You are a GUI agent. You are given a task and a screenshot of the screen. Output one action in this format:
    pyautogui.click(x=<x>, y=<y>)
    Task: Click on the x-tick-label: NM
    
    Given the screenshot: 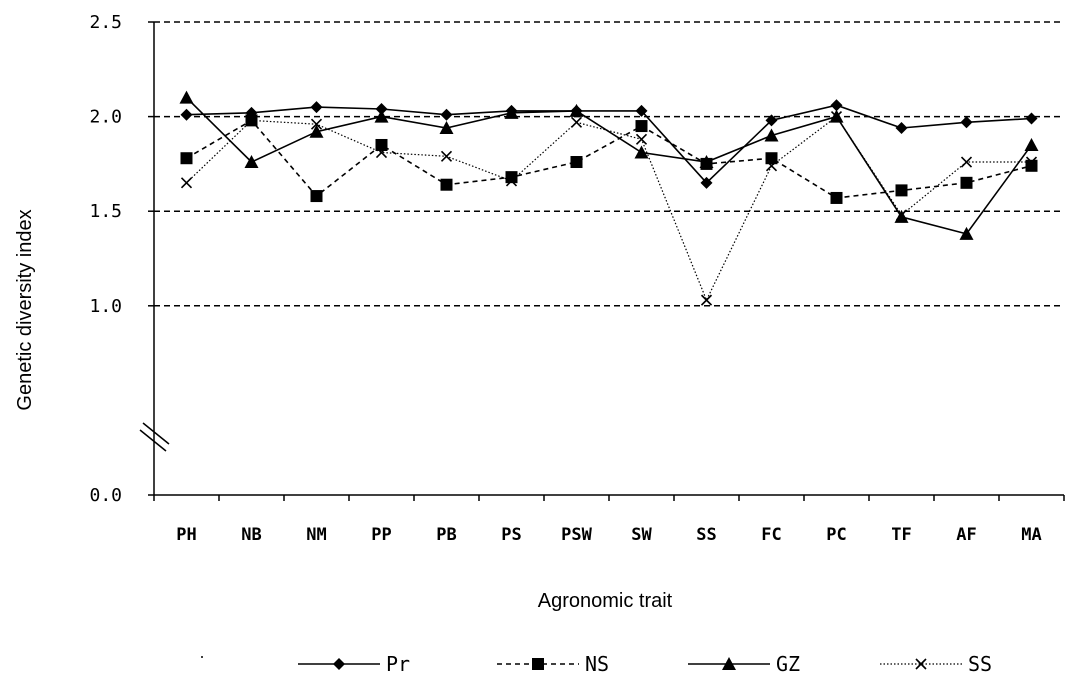 What is the action you would take?
    pyautogui.click(x=316, y=535)
    